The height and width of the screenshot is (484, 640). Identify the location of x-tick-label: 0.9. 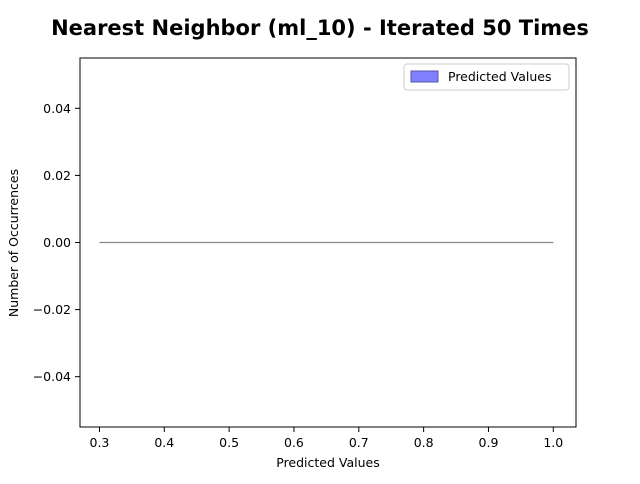
(489, 442).